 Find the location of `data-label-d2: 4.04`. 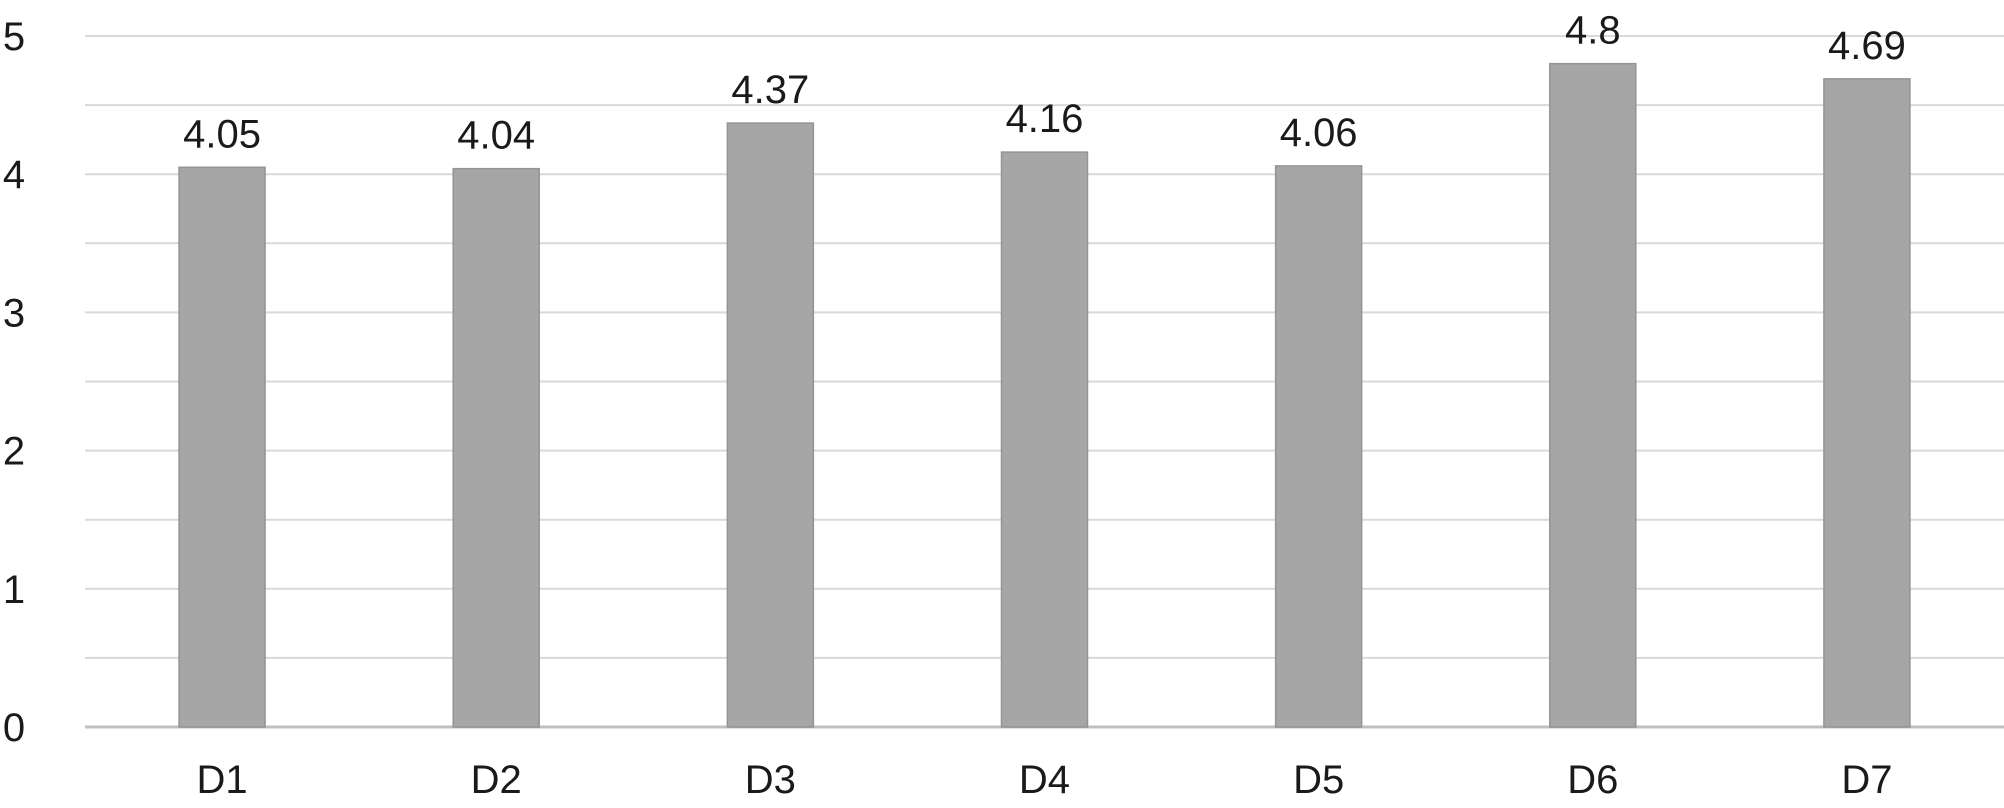

data-label-d2: 4.04 is located at coordinates (496, 136).